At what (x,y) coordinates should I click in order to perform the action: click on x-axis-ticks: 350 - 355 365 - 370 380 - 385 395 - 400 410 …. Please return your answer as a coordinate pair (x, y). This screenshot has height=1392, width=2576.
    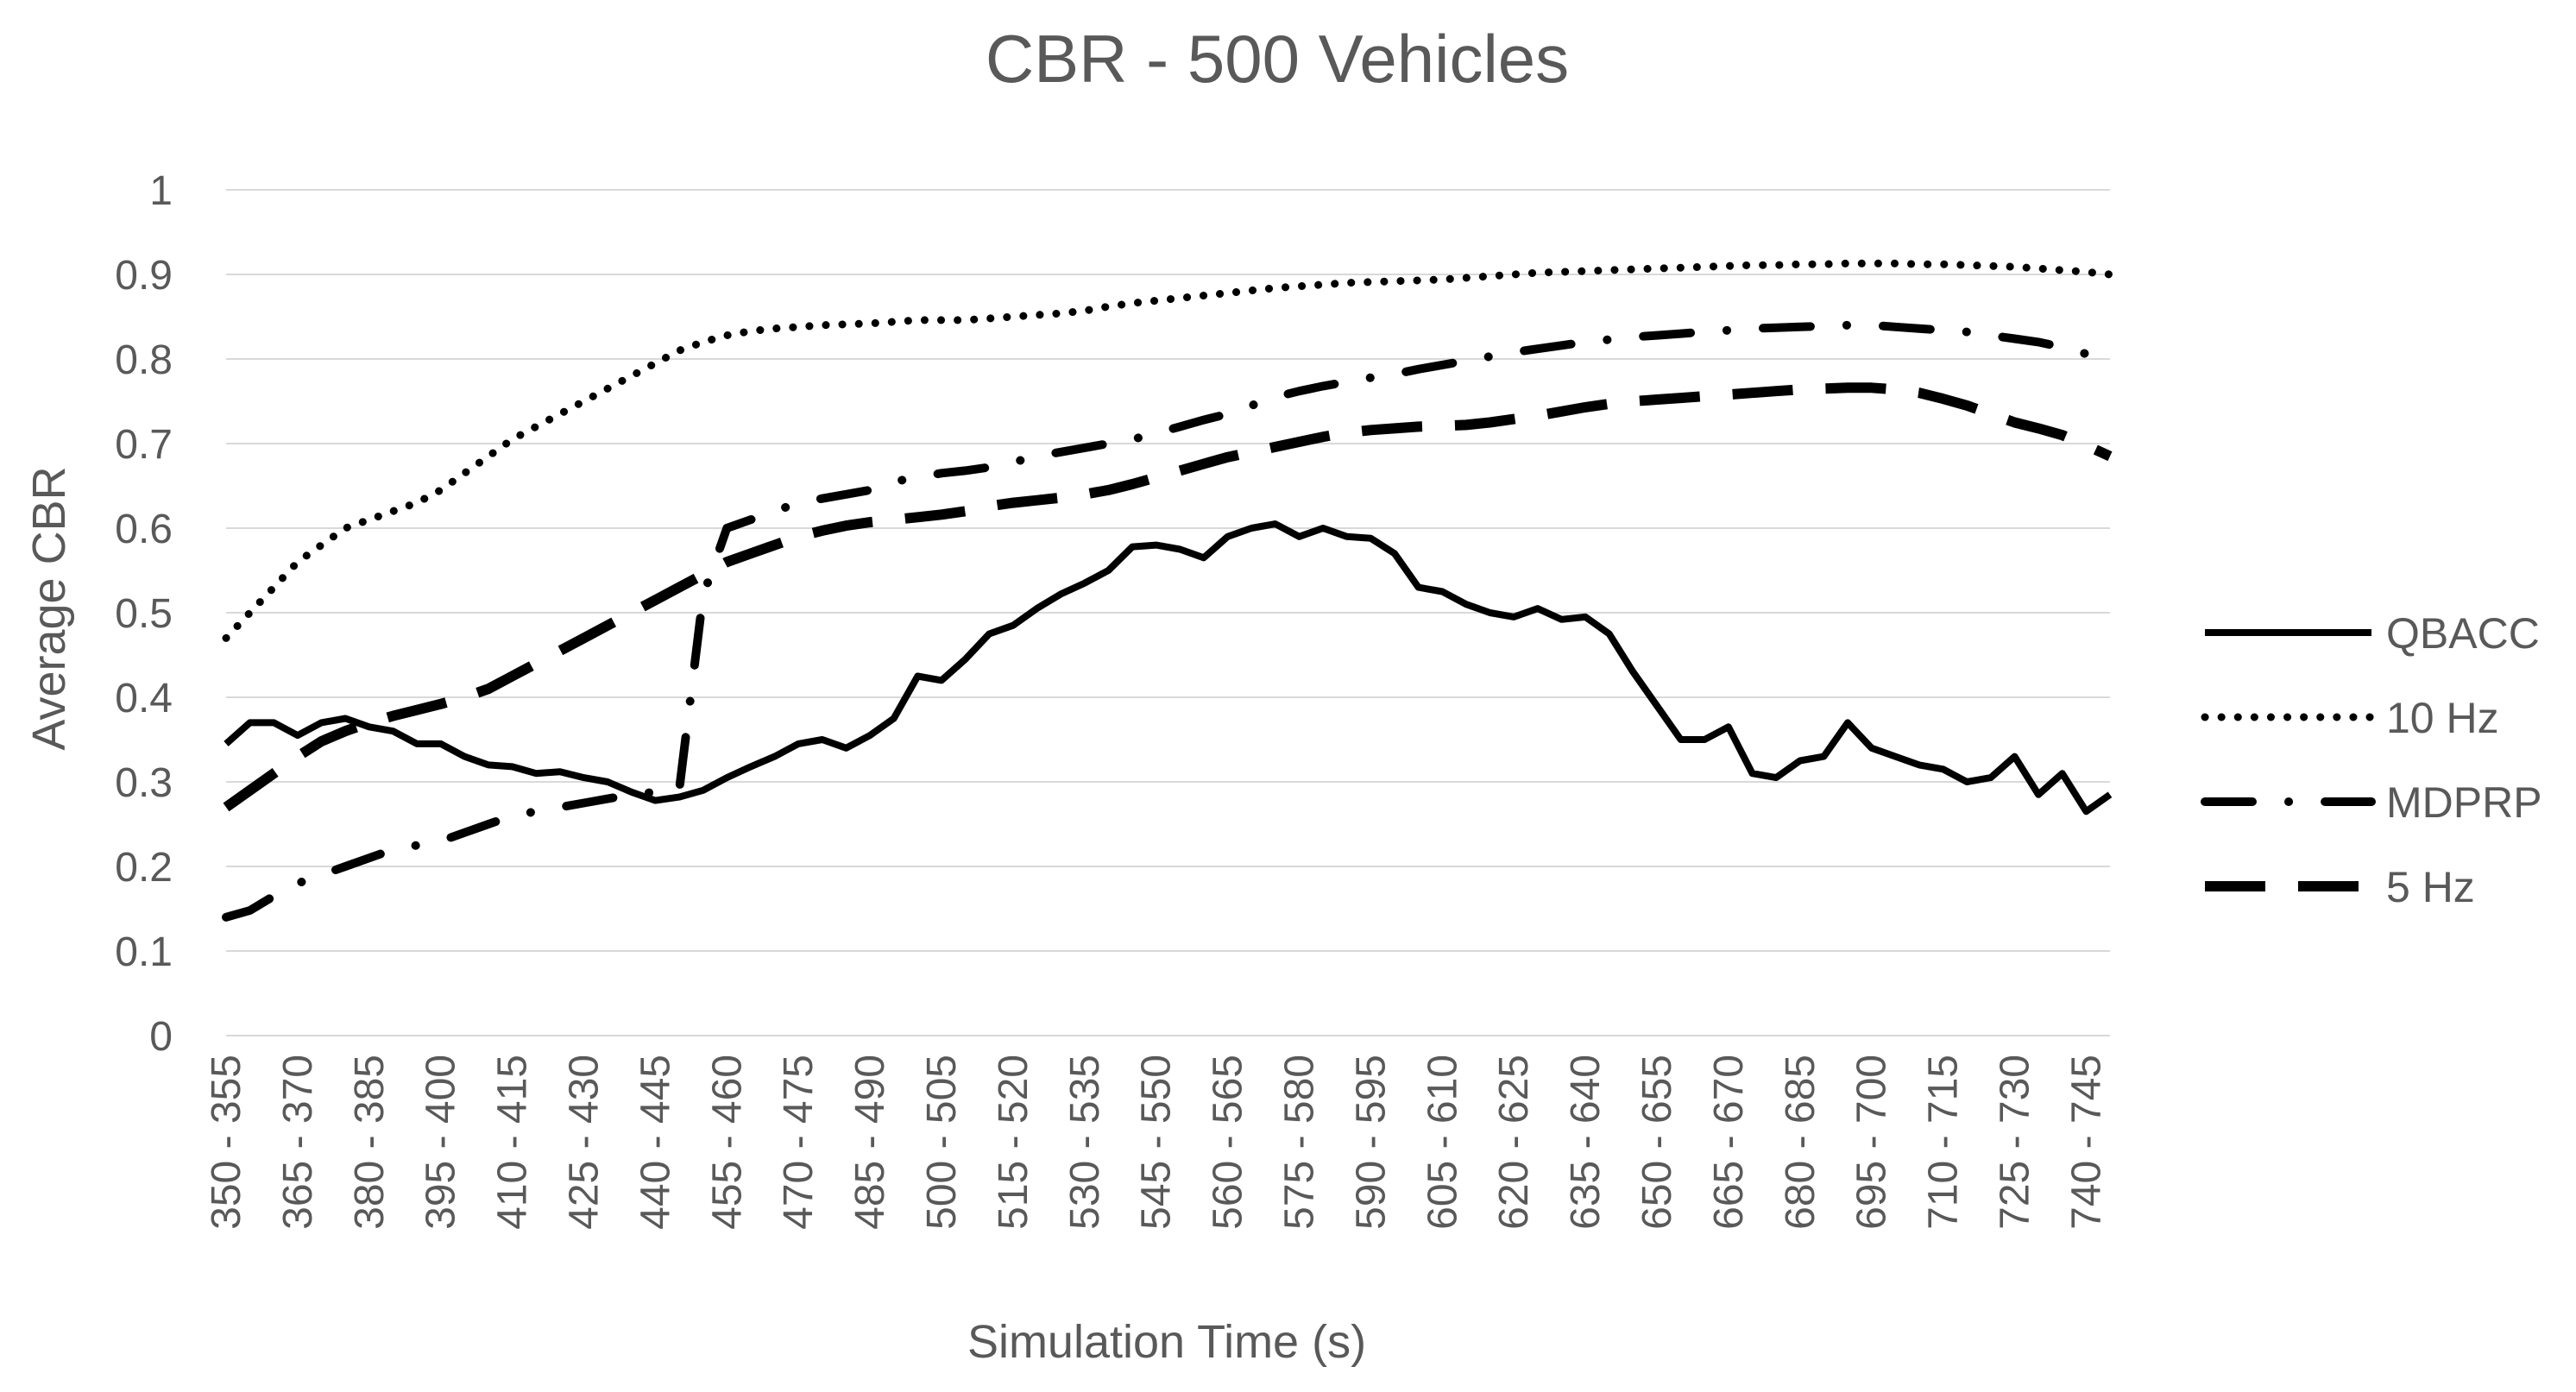
    Looking at the image, I should click on (1156, 1142).